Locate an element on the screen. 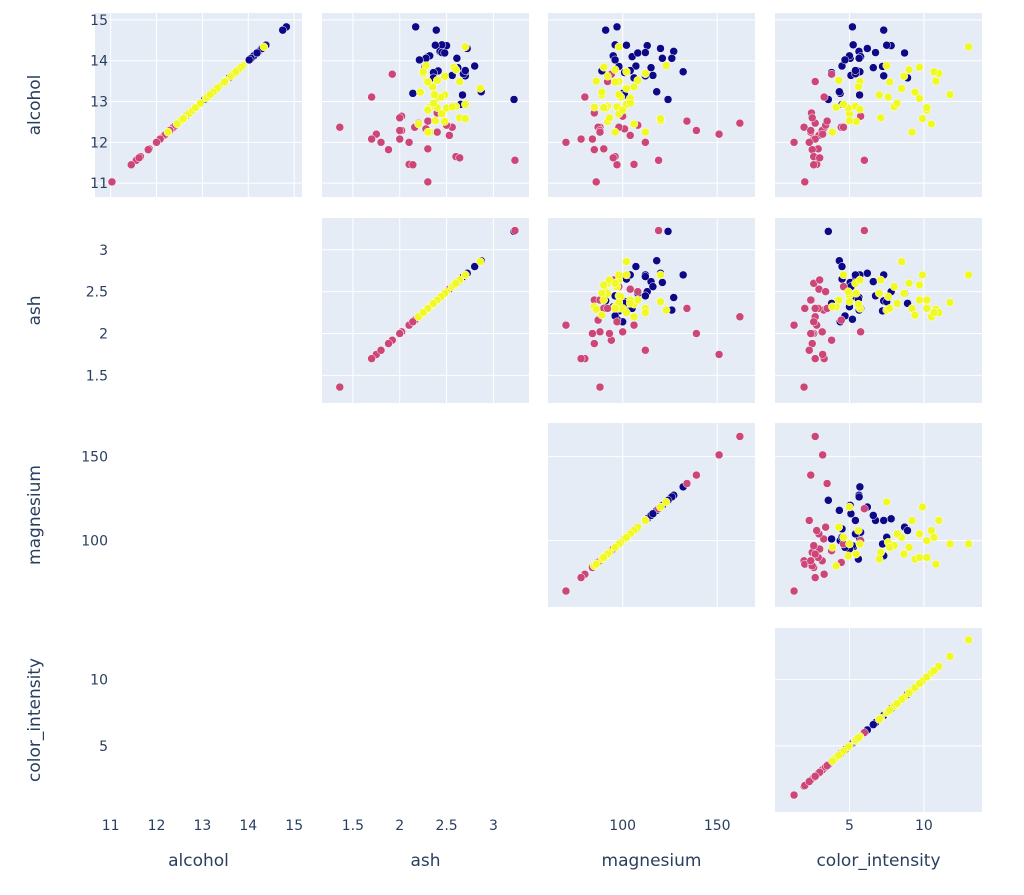 The image size is (1024, 895). panel-alcohol-vs-alcohol is located at coordinates (198, 105).